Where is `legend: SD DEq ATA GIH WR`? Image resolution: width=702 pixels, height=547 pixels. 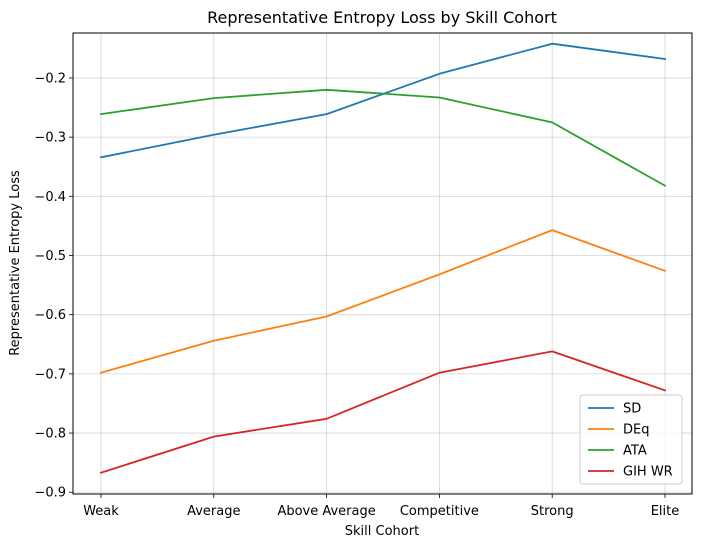 legend: SD DEq ATA GIH WR is located at coordinates (631, 439).